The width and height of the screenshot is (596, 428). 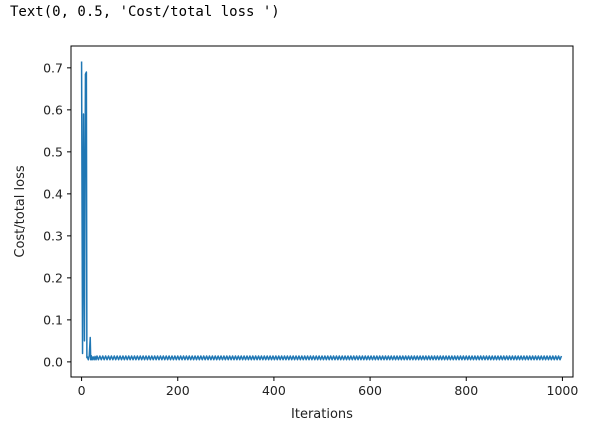 I want to click on cell-output-text: Text(0, 0.5, 'Cost/total loss '), so click(x=145, y=12).